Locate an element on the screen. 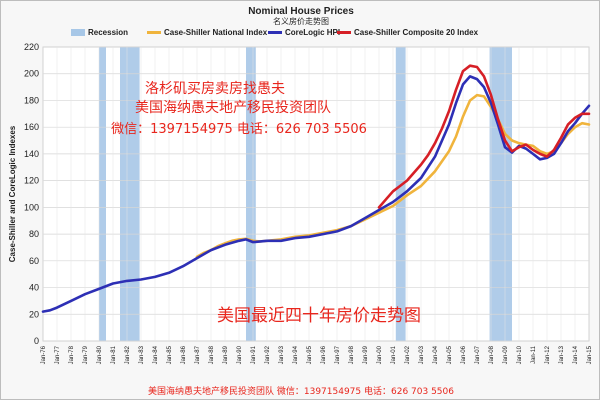 This screenshot has height=401, width=600. x-tick-label: Jan-77 is located at coordinates (58, 354).